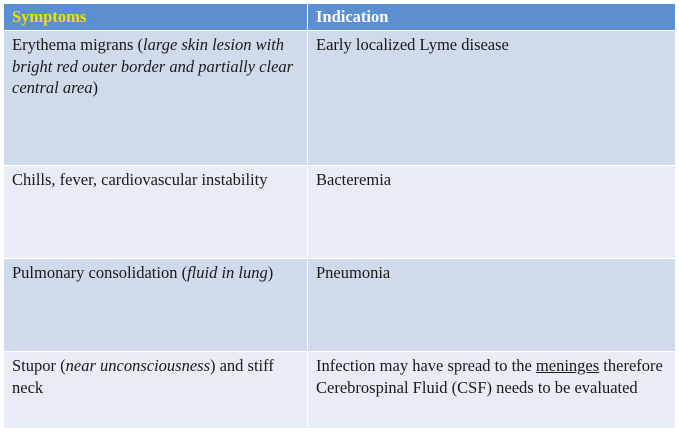 Image resolution: width=679 pixels, height=436 pixels. What do you see at coordinates (567, 365) in the screenshot?
I see `meninges-term: meninges` at bounding box center [567, 365].